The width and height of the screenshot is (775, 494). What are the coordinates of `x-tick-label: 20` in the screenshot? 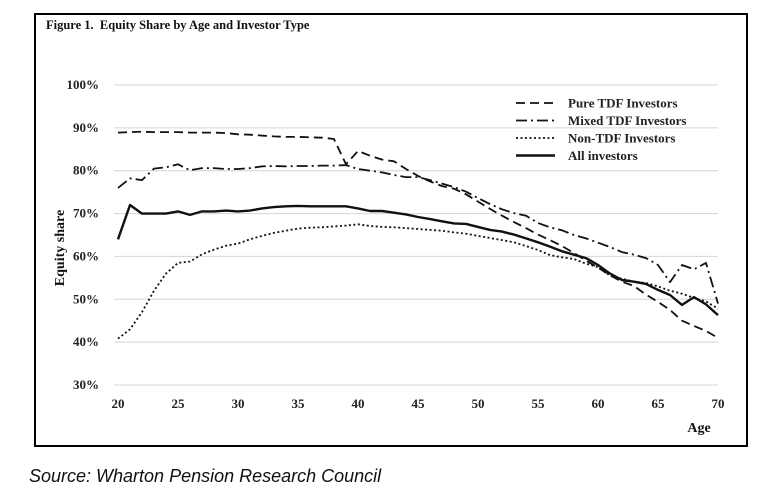 It's located at (118, 403).